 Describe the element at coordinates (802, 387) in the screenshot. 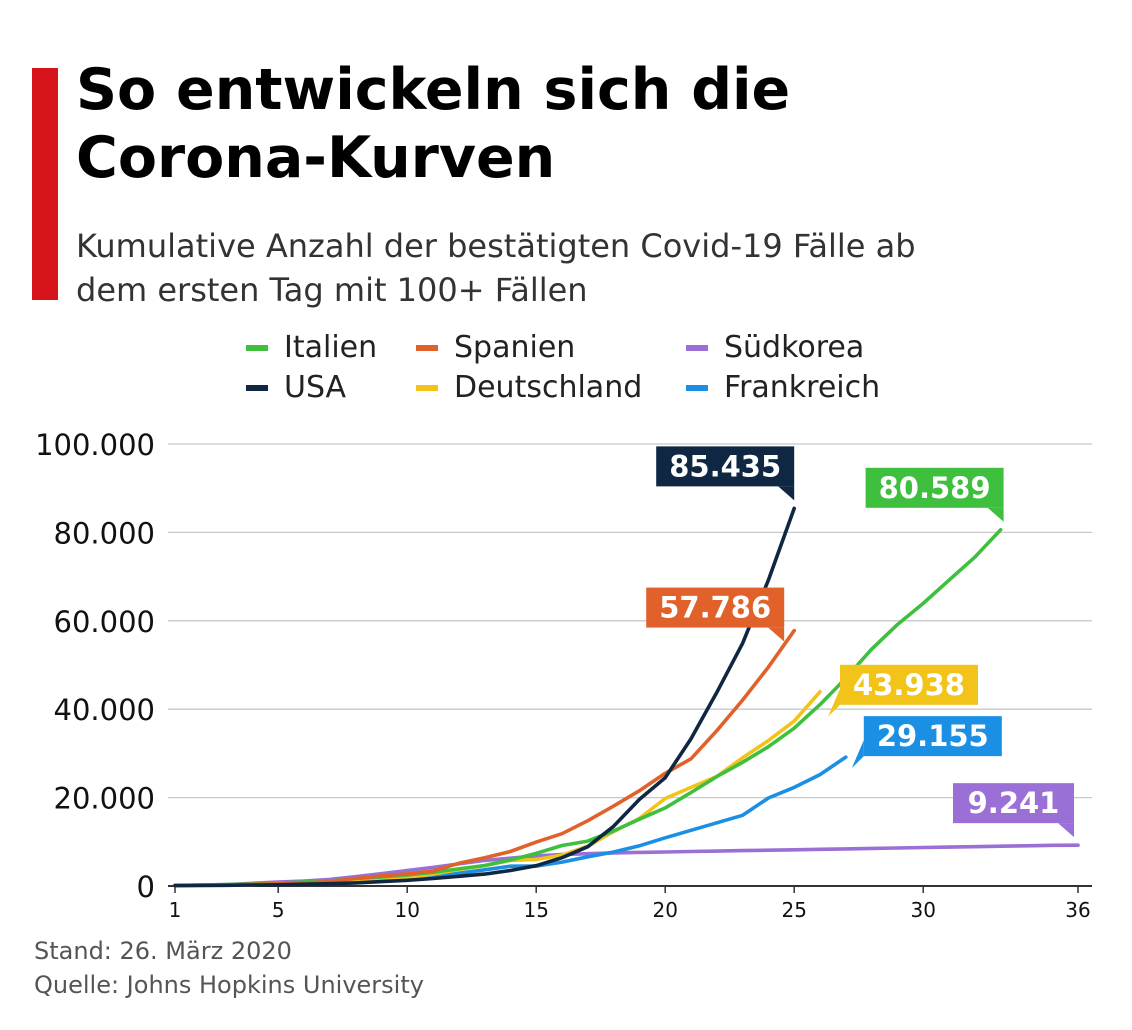

I see `legend-label-frankreich: Frankreich` at that location.